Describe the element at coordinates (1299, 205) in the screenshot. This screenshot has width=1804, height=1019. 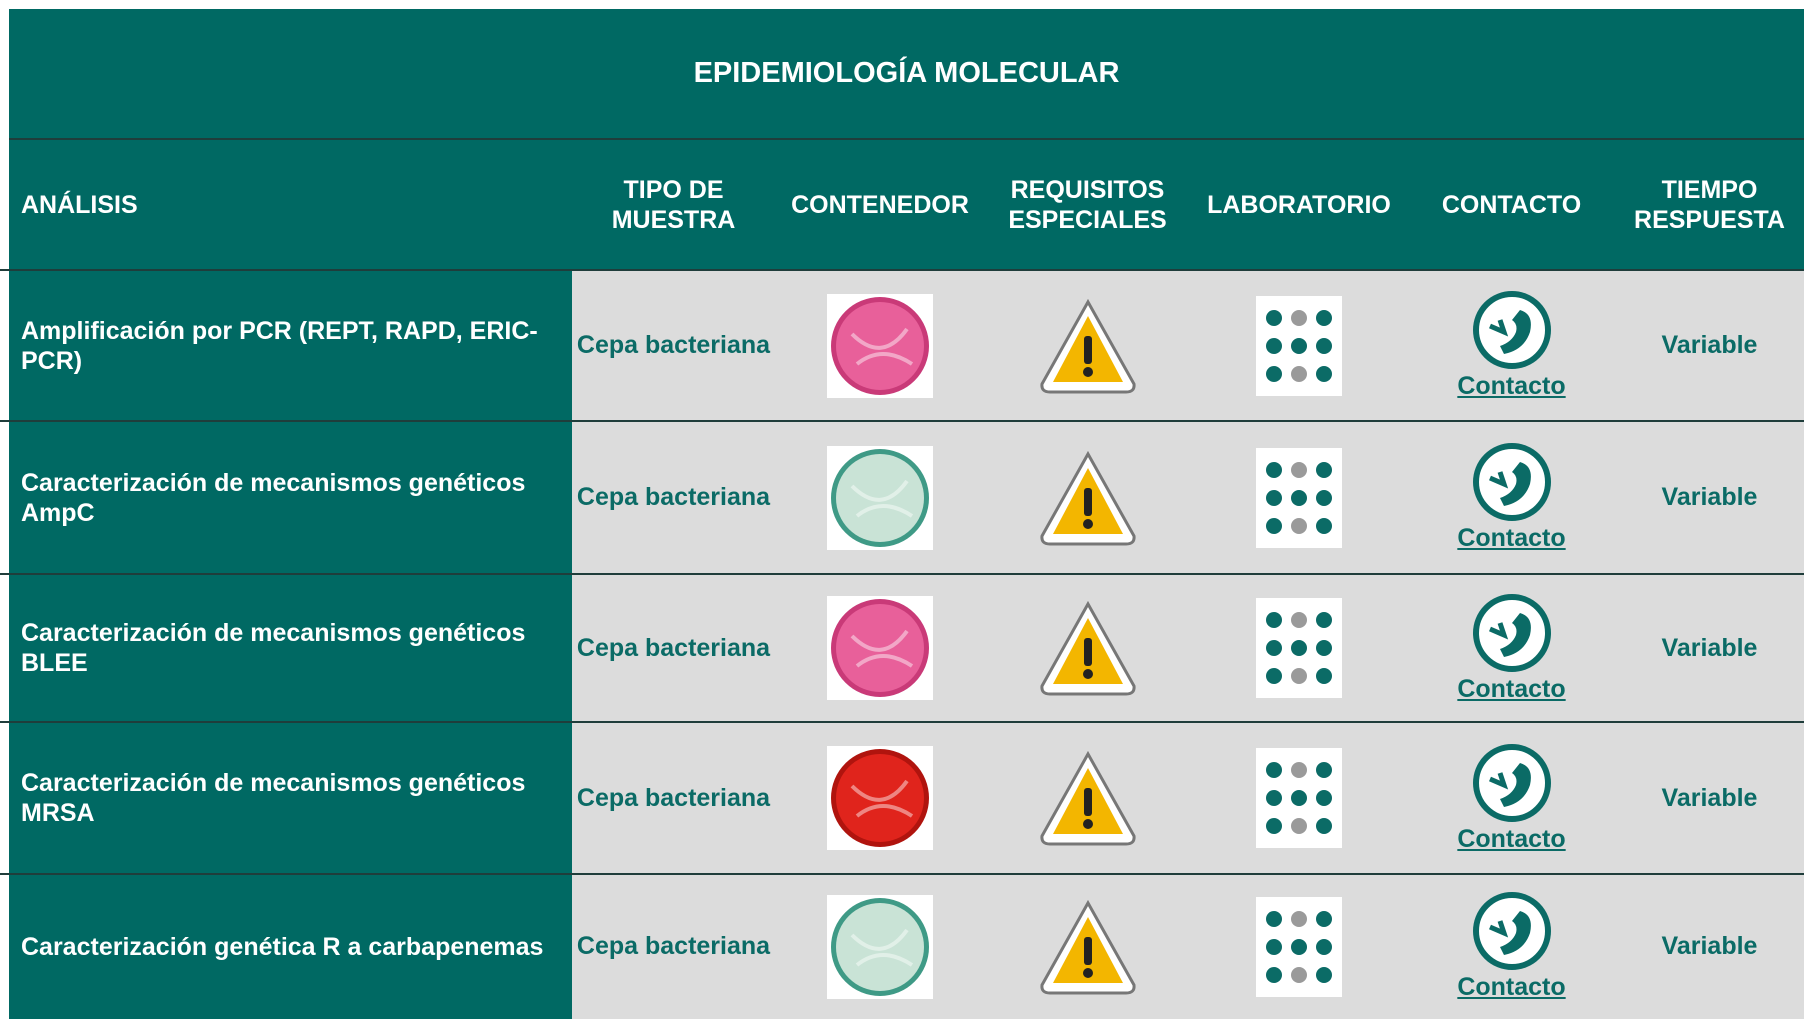
I see `column-header: LABORATORIO` at that location.